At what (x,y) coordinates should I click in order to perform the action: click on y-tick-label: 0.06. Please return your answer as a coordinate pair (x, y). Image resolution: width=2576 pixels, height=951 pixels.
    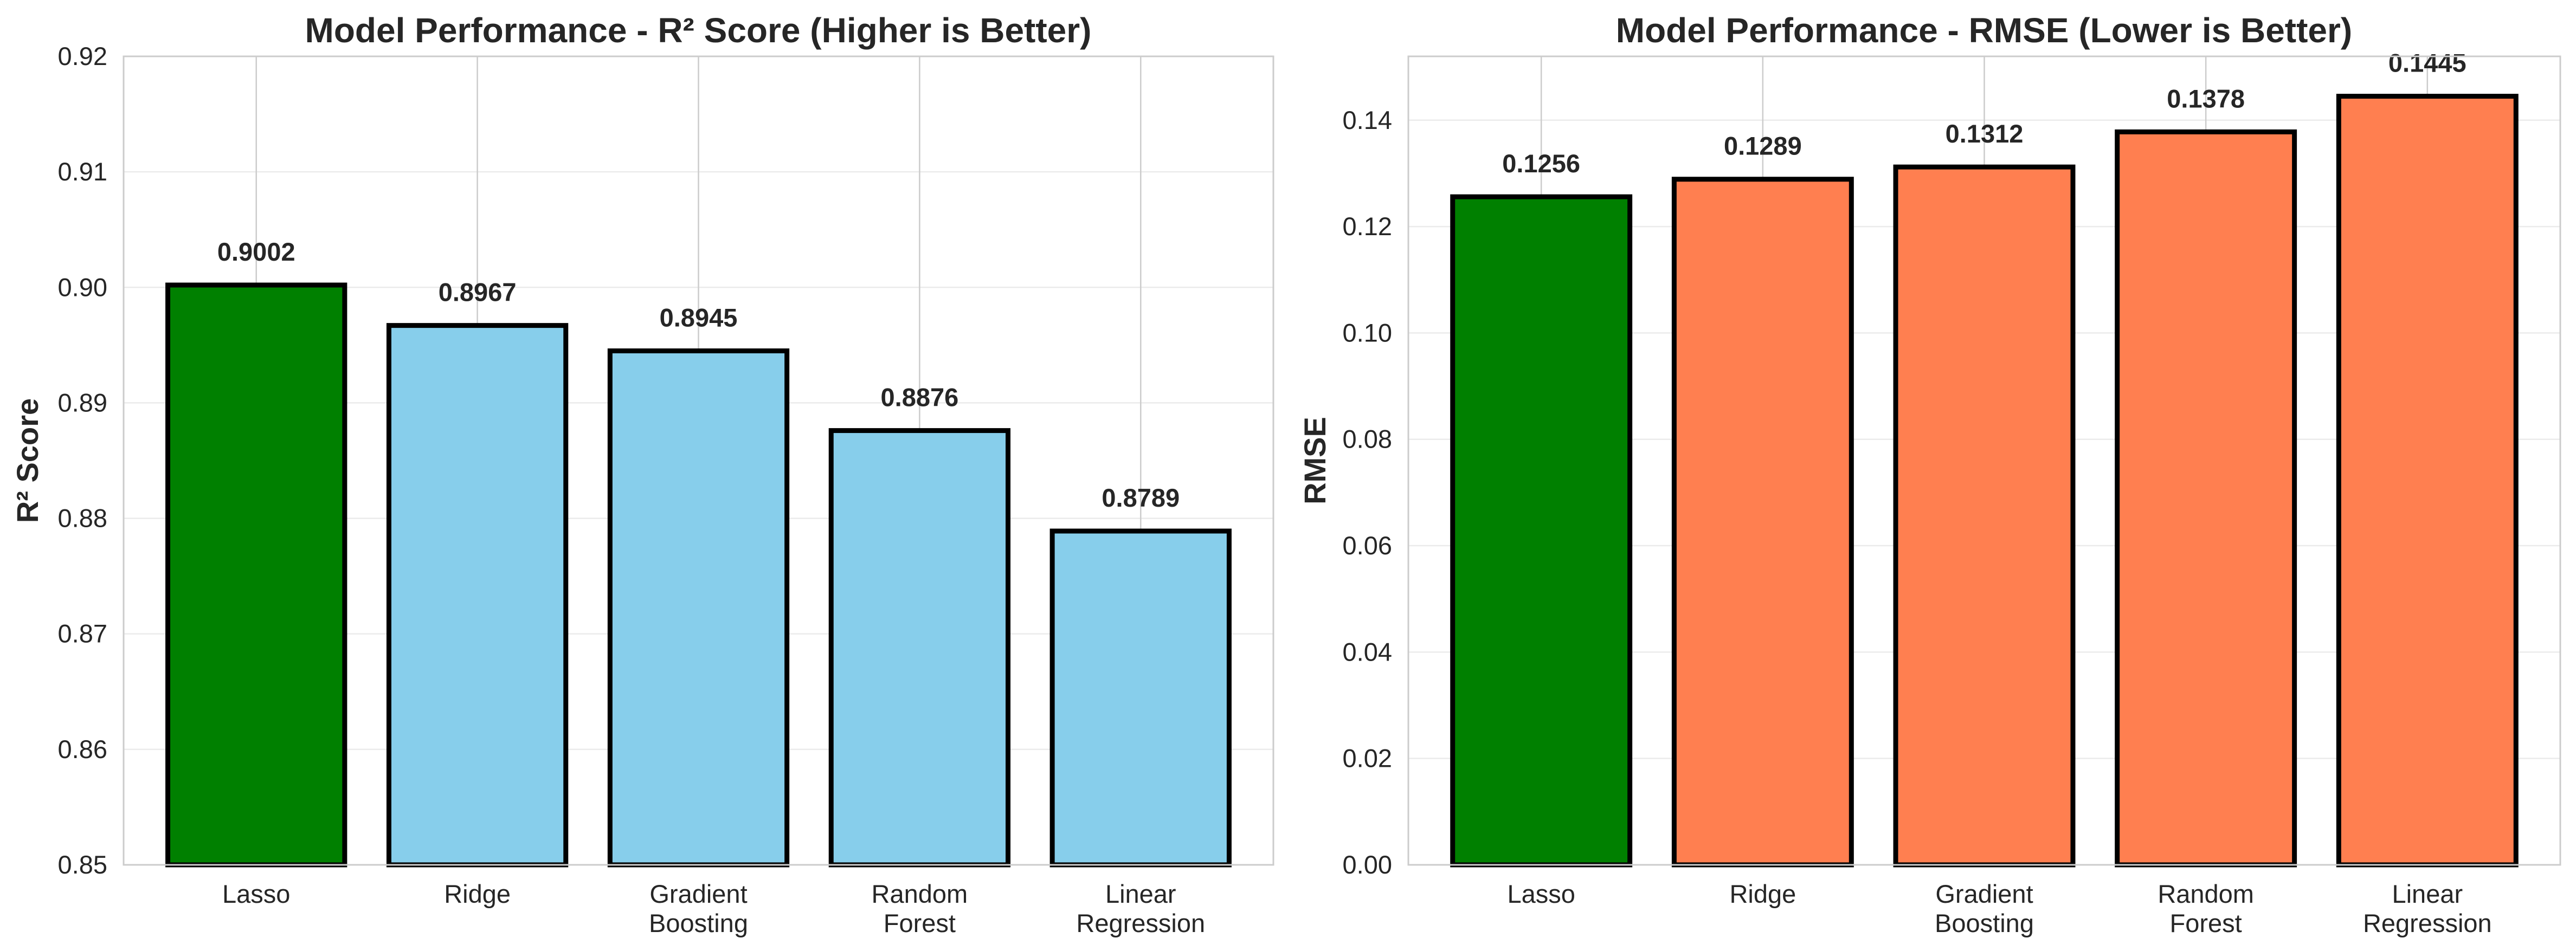
    Looking at the image, I should click on (1367, 545).